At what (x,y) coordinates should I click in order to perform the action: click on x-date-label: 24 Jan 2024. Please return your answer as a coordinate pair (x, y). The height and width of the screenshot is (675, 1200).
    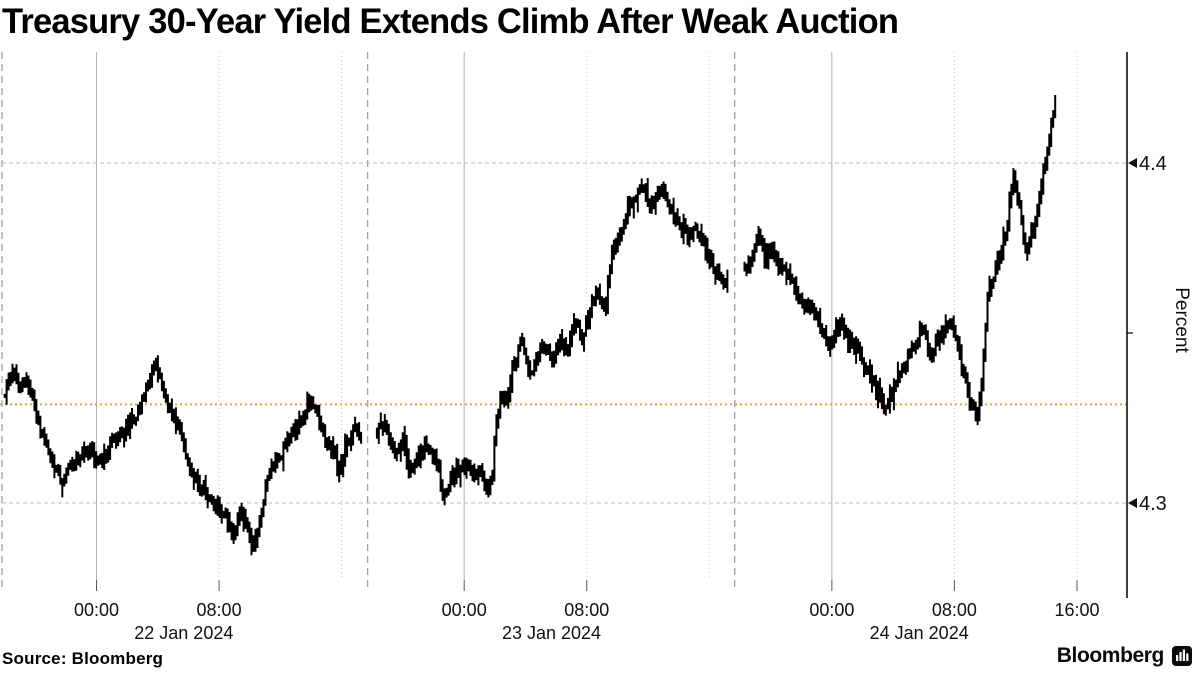
    Looking at the image, I should click on (919, 633).